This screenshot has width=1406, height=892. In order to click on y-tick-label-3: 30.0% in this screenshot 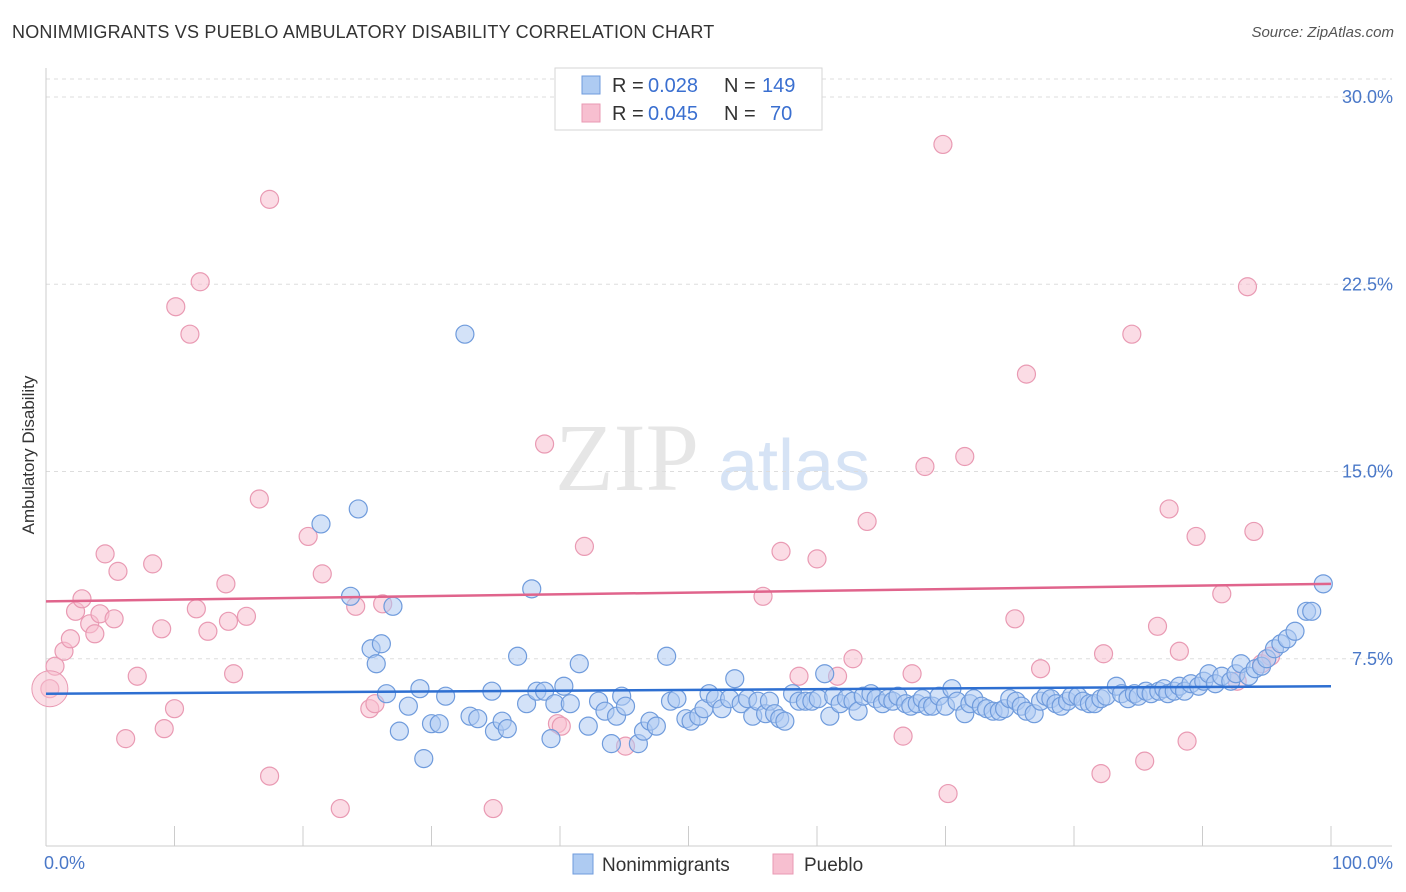, I will do `click(1367, 97)`.